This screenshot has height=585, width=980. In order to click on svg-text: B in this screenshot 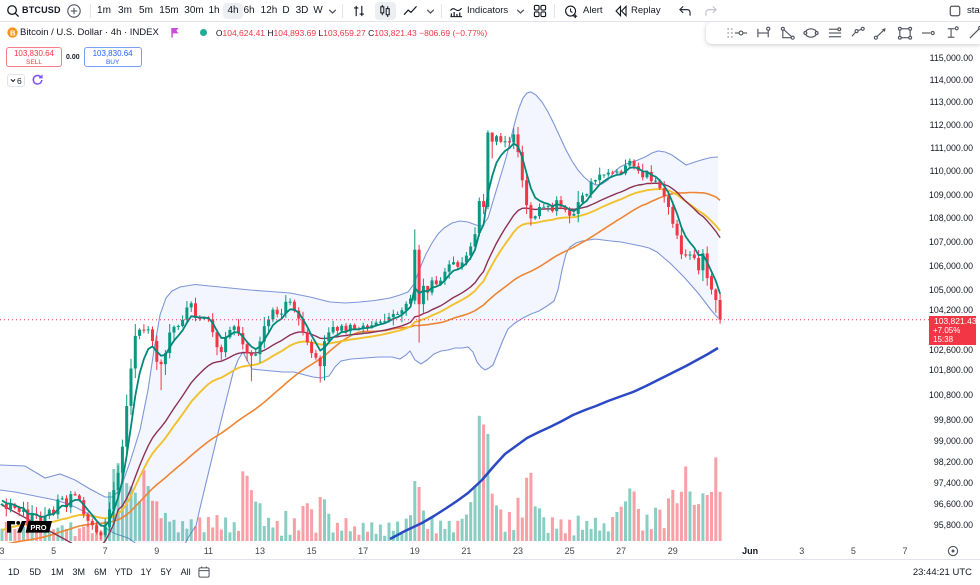, I will do `click(13, 32)`.